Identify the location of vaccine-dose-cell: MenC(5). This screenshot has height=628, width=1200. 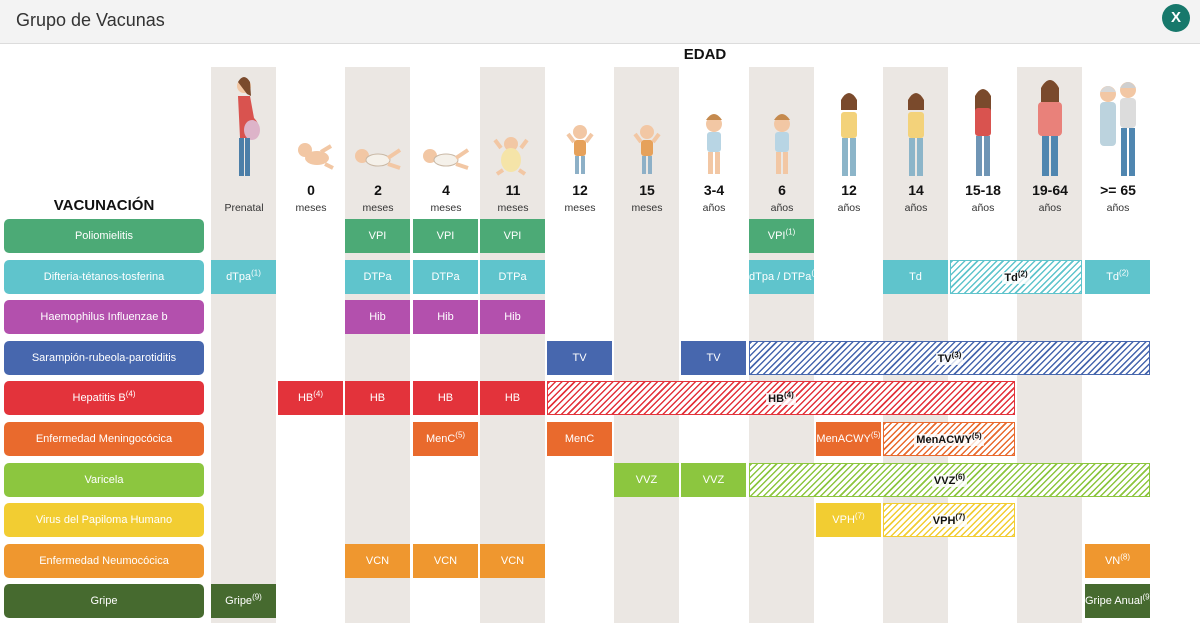
(445, 439).